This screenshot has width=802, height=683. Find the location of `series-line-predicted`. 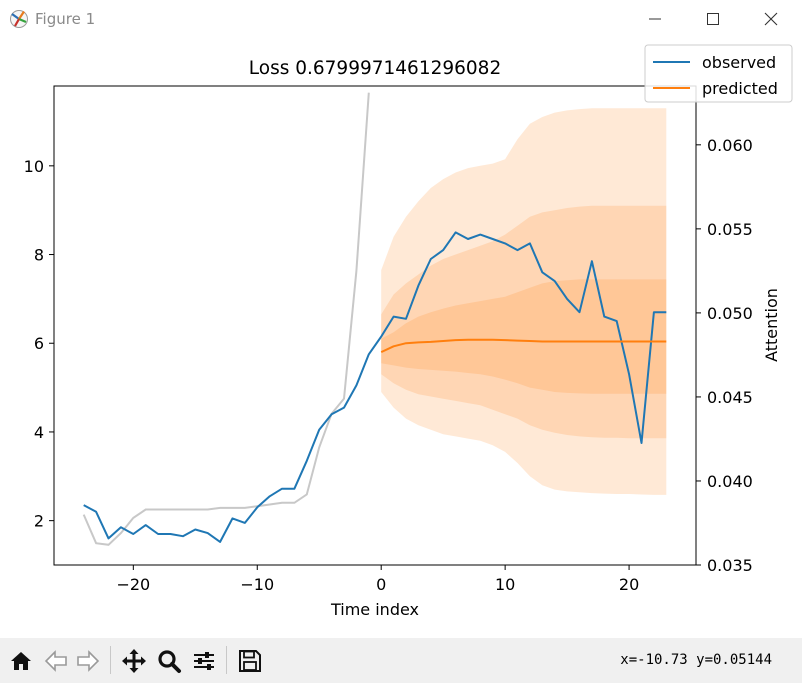

series-line-predicted is located at coordinates (523, 346).